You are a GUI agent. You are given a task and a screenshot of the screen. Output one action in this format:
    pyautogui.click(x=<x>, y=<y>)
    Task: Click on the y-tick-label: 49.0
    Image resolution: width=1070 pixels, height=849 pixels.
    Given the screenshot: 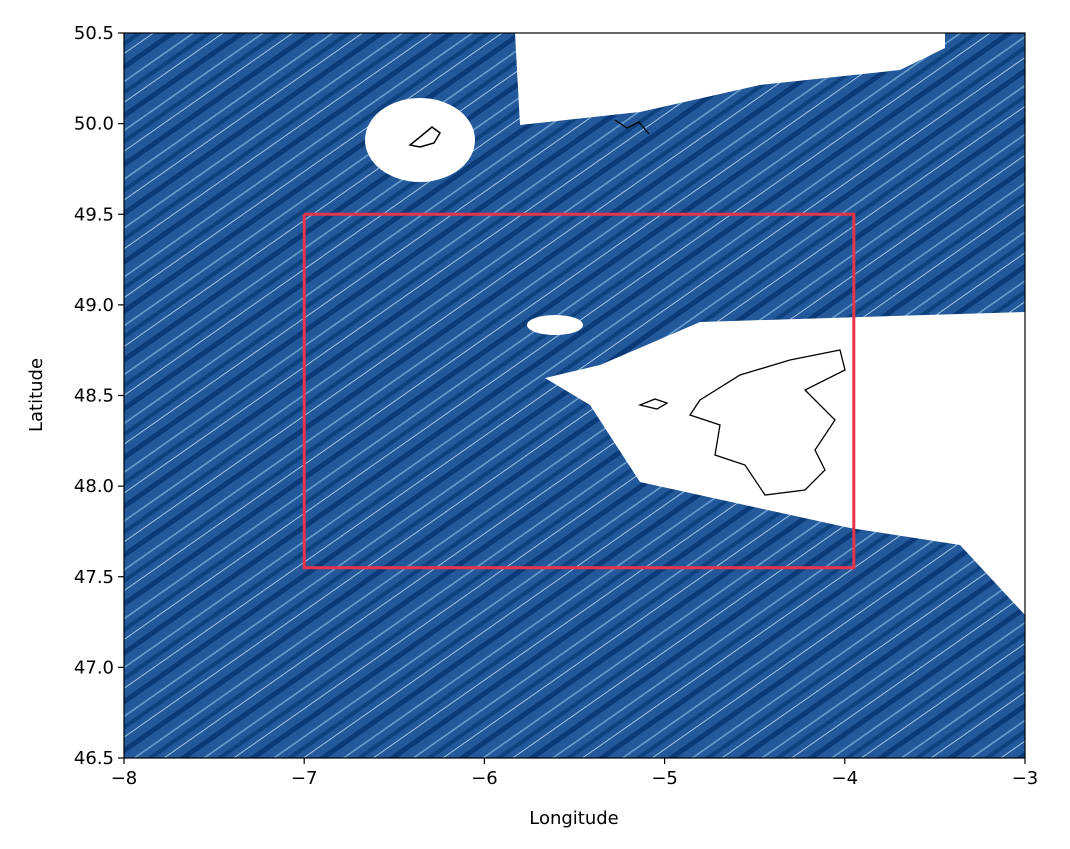 What is the action you would take?
    pyautogui.click(x=94, y=305)
    